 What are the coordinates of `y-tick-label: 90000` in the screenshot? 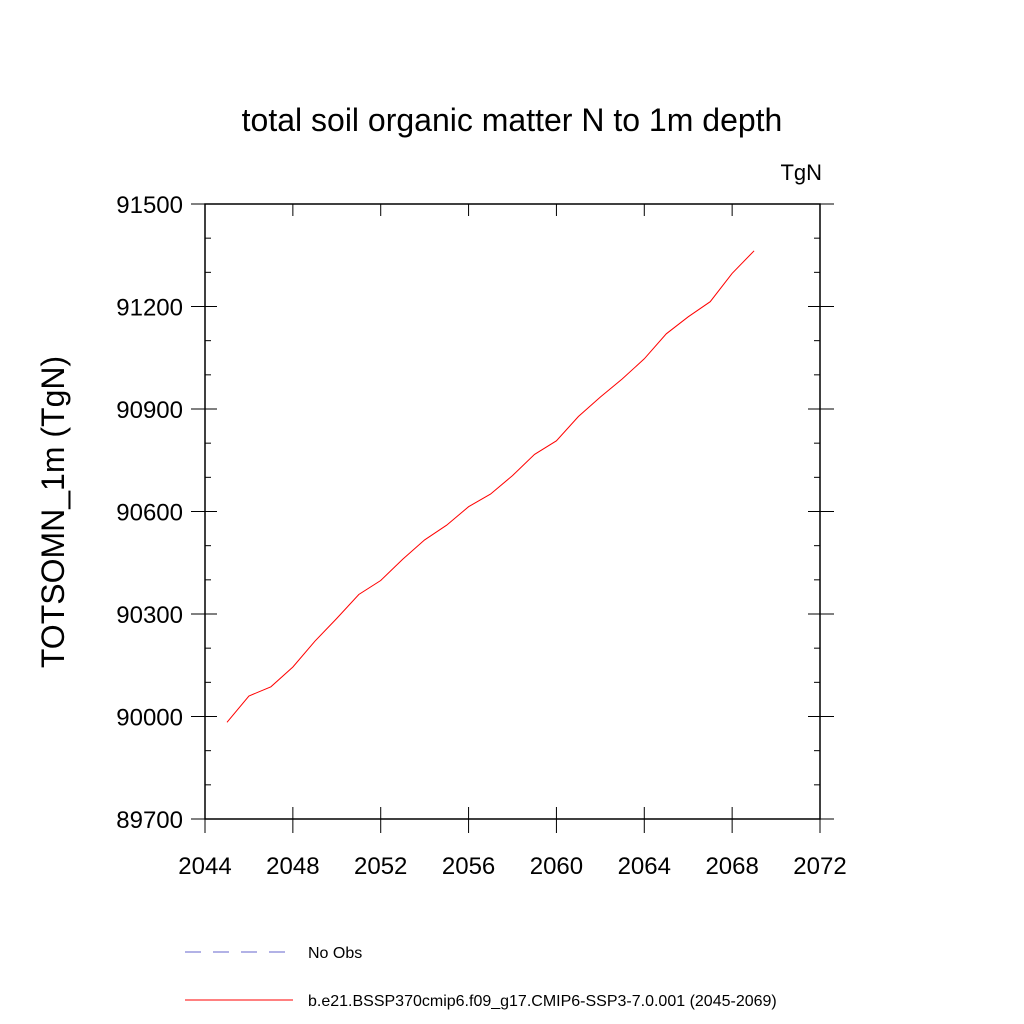 It's located at (149, 718).